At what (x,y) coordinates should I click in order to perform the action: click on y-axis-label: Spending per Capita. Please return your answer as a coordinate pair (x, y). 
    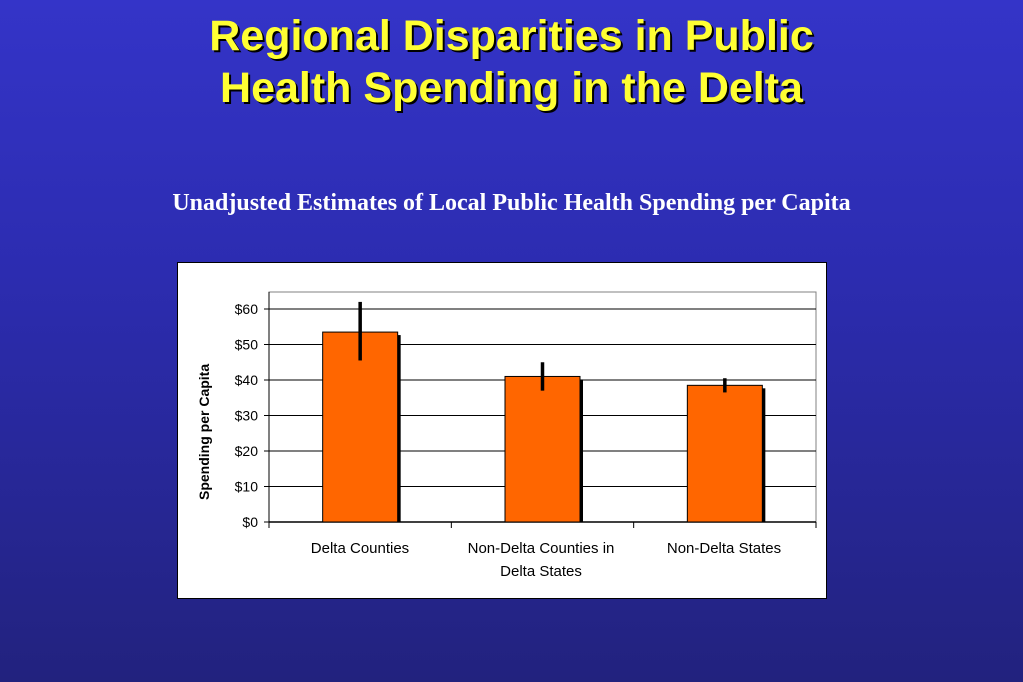
    Looking at the image, I should click on (204, 431).